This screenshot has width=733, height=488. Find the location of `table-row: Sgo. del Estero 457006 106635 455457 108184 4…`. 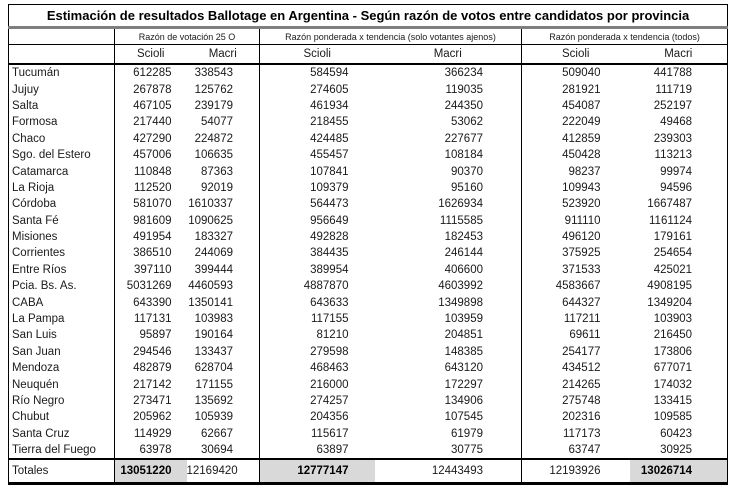

table-row: Sgo. del Estero 457006 106635 455457 108184 4… is located at coordinates (368, 155).